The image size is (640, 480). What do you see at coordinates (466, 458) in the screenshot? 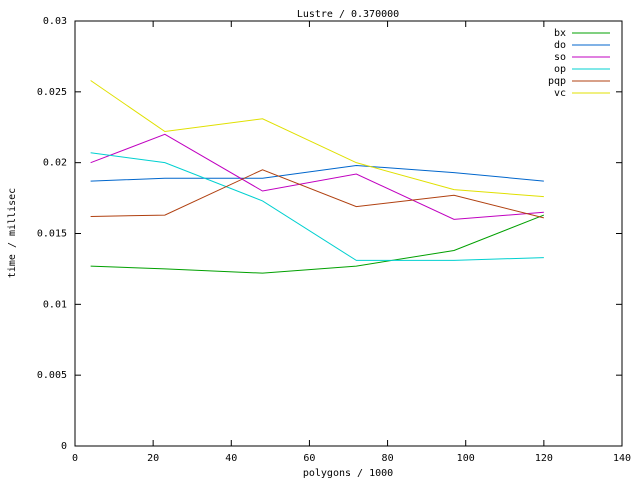
I see `x-tick-label: 100` at bounding box center [466, 458].